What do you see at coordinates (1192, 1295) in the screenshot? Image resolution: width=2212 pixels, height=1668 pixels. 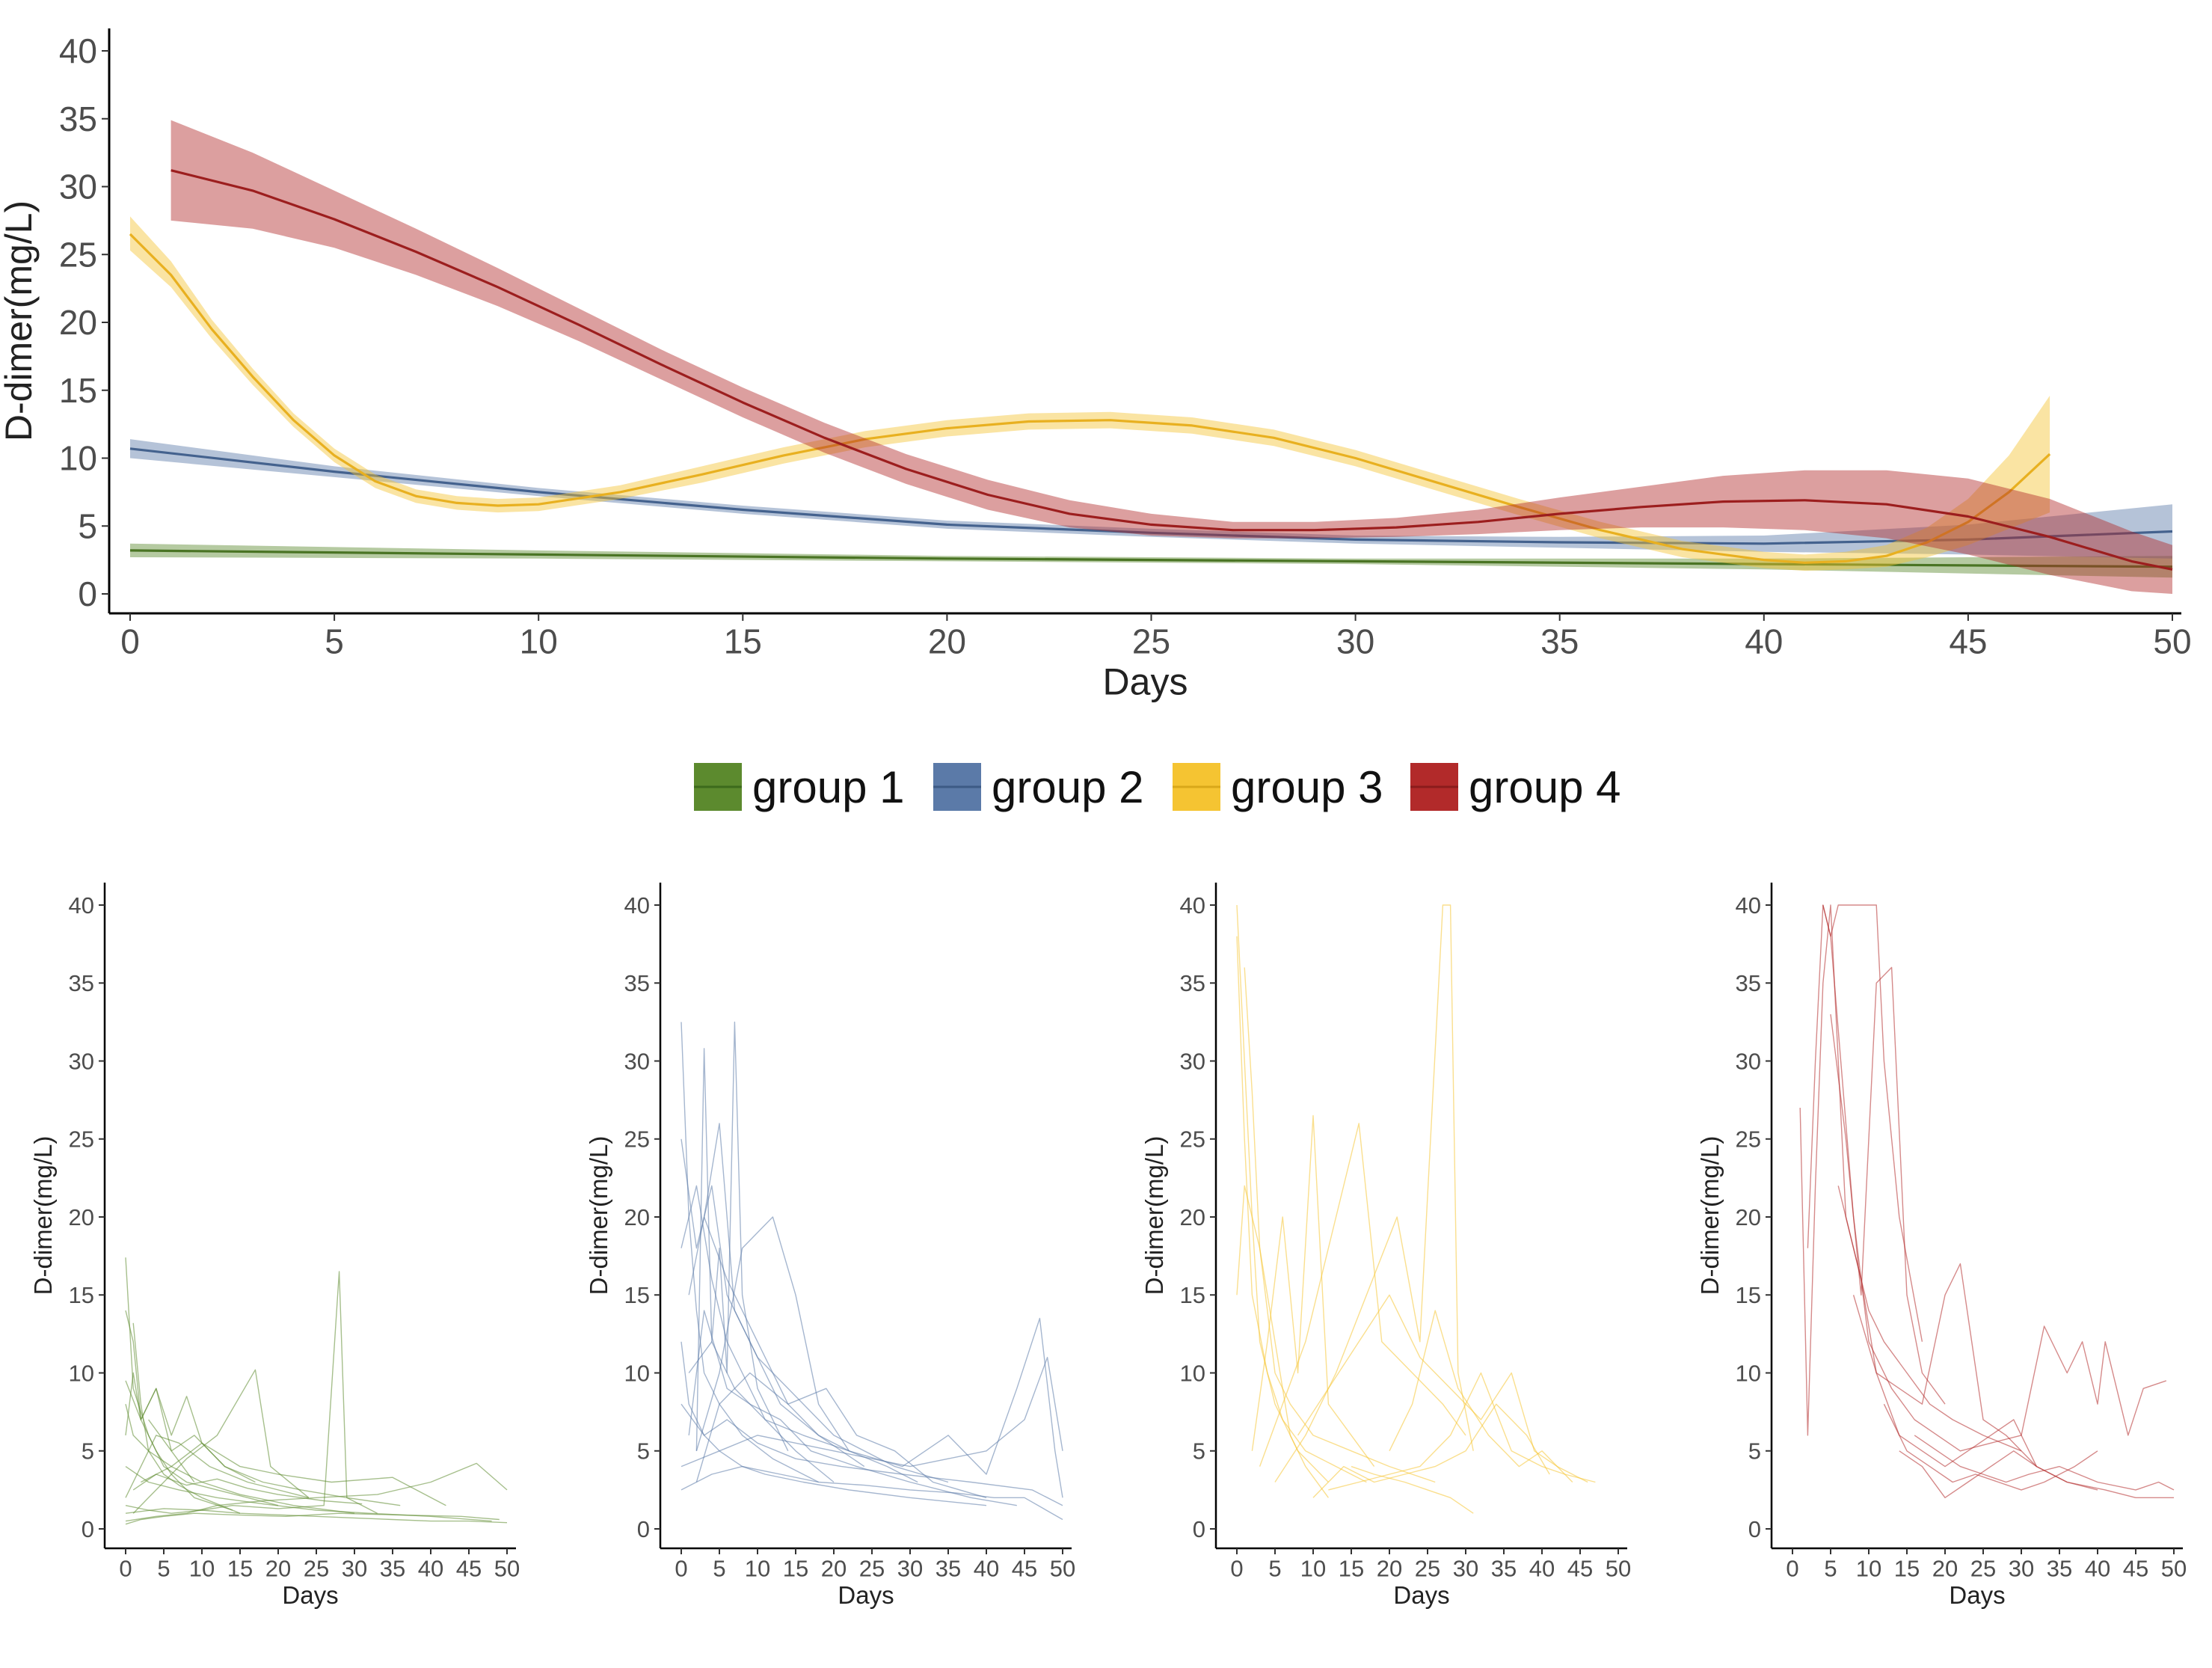 I see `y-tick-label: 15` at bounding box center [1192, 1295].